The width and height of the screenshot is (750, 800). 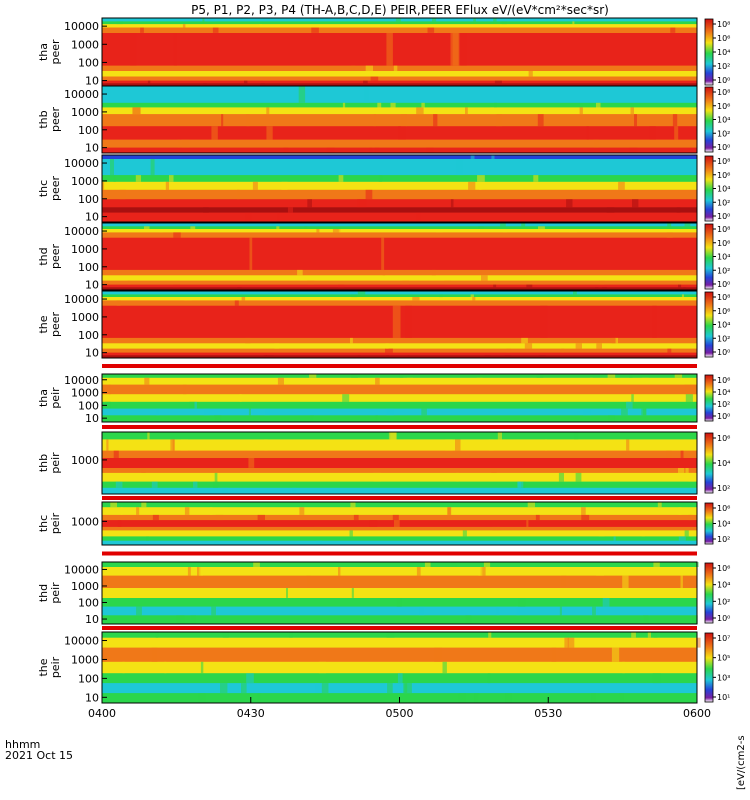 What do you see at coordinates (383, 667) in the screenshot?
I see `panel-the-peir: 10000 1000 100 10 the peir 10⁷ 10⁵ 10³ 10¹` at bounding box center [383, 667].